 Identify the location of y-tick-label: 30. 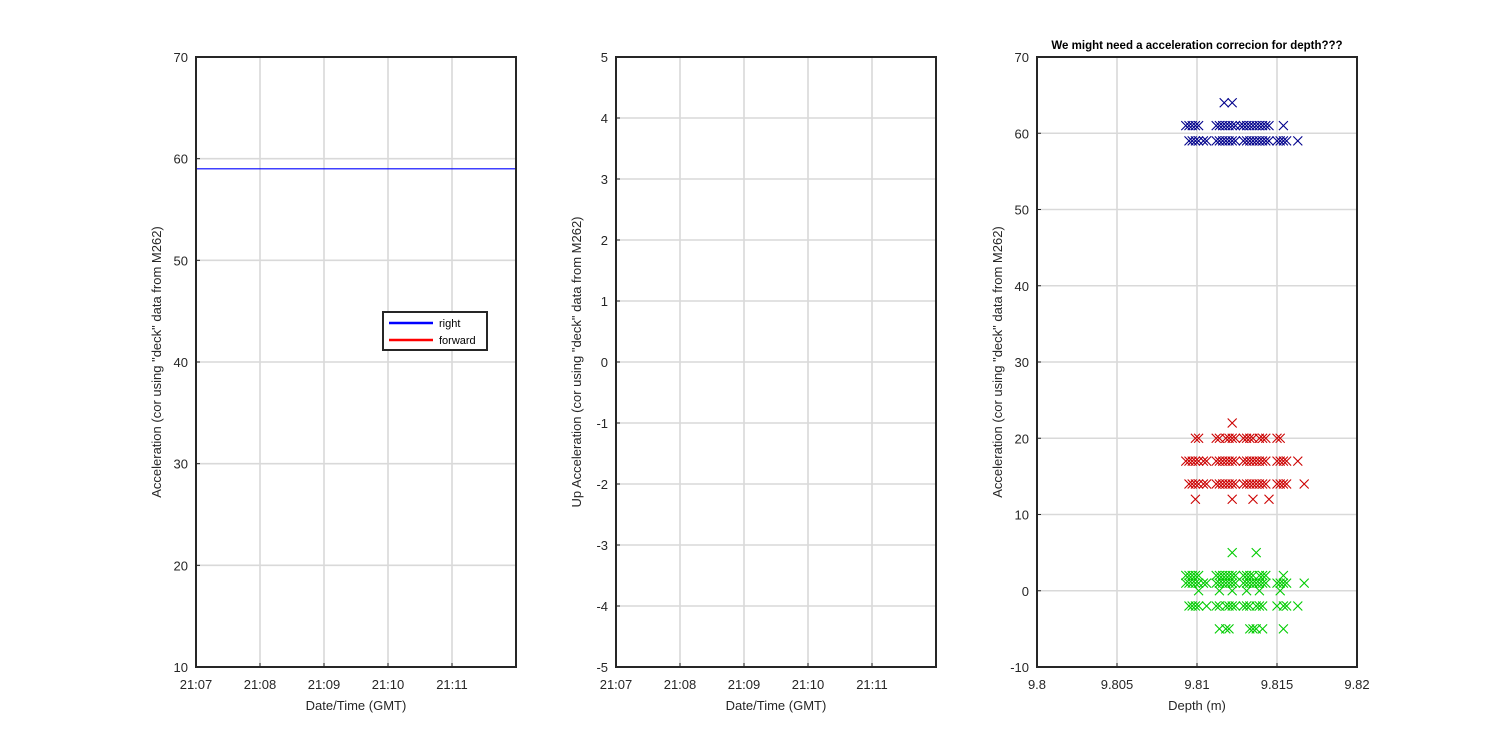
(181, 464).